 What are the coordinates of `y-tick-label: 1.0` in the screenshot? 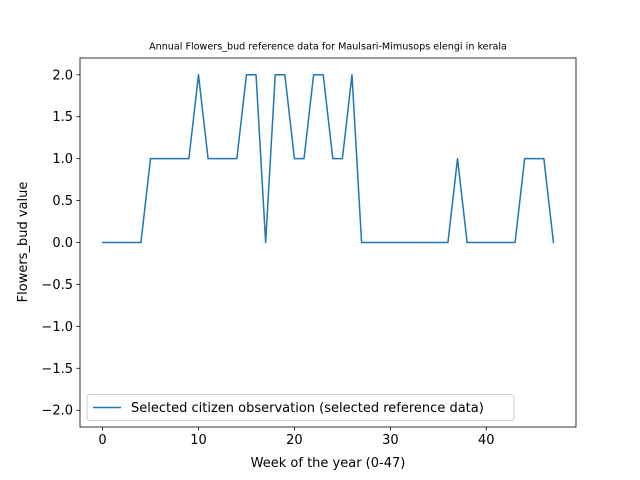 It's located at (62, 159).